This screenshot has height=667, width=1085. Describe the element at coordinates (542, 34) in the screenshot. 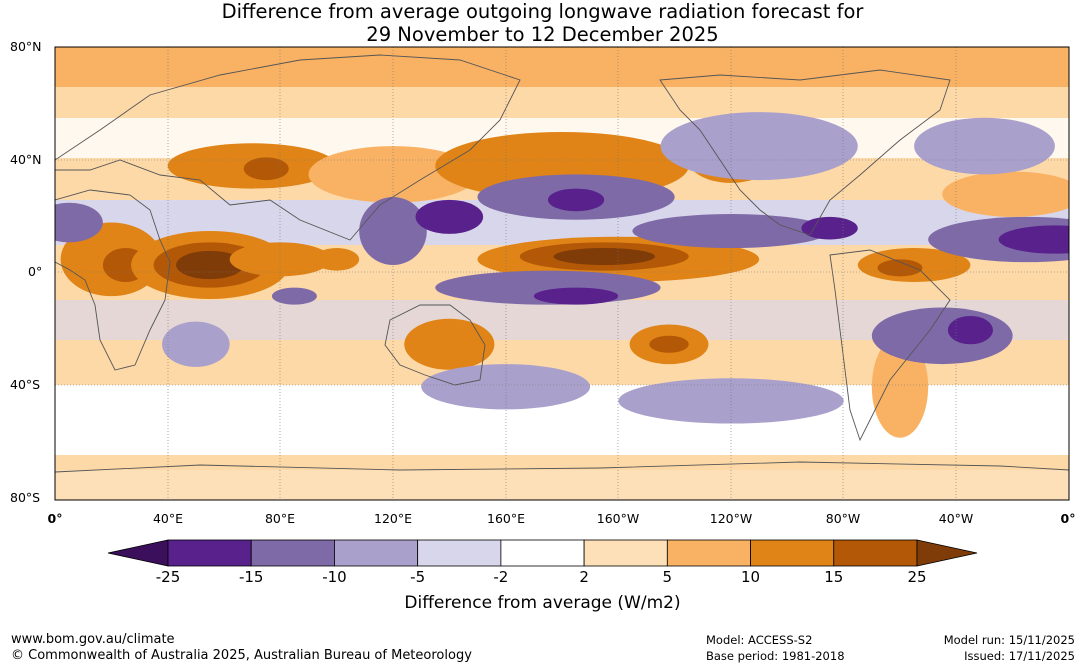

I see `title-line-2: 29 November to 12 December 2025` at that location.